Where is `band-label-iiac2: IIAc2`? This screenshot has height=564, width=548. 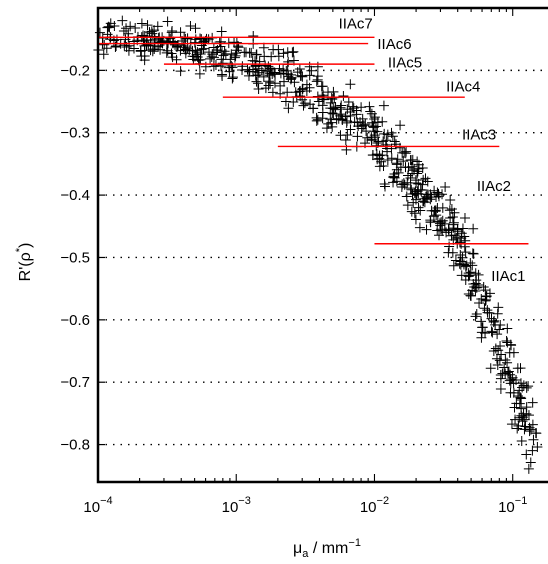 band-label-iiac2: IIAc2 is located at coordinates (494, 186).